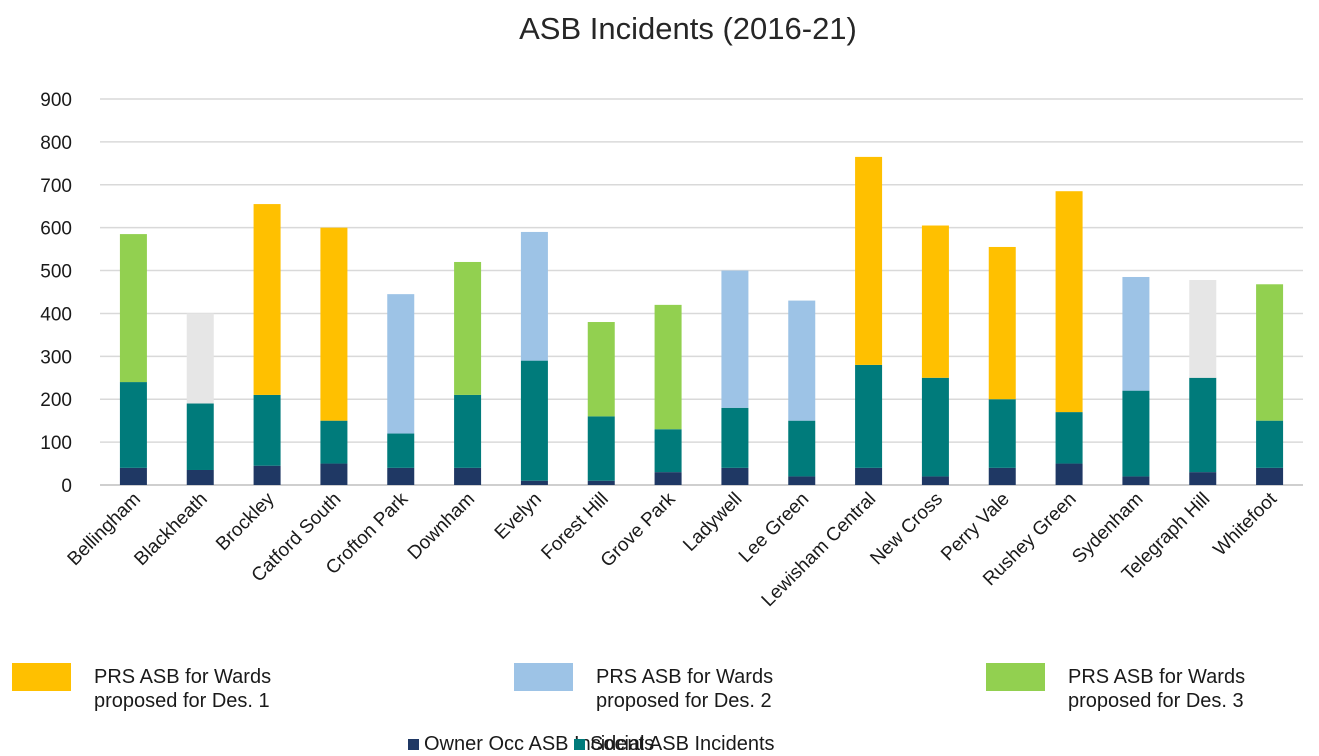  I want to click on y-tick-label: 700, so click(56, 186).